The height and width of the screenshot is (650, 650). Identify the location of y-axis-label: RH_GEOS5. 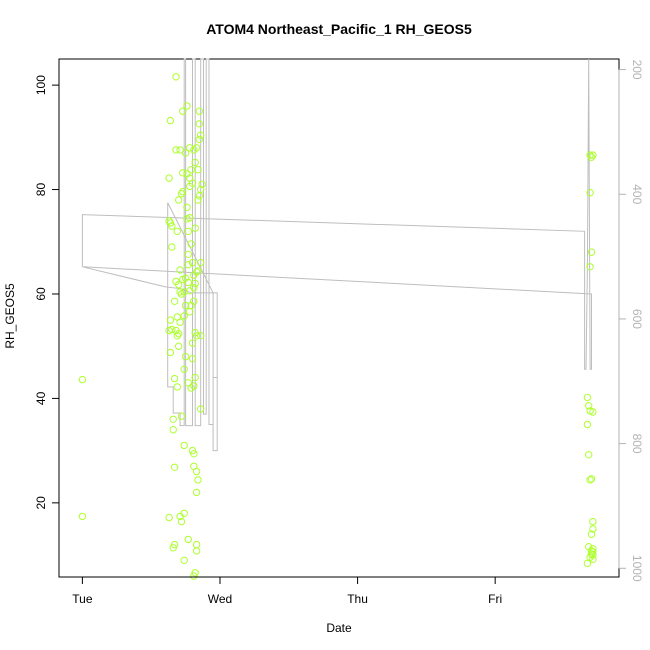
(10, 316).